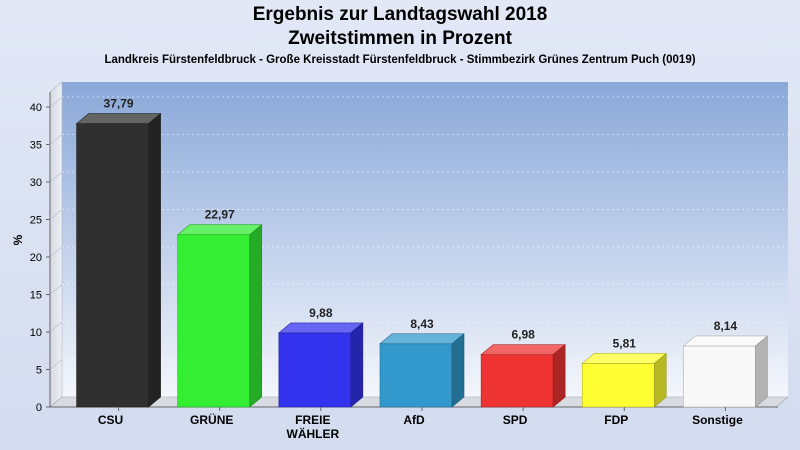 Image resolution: width=800 pixels, height=450 pixels. Describe the element at coordinates (211, 419) in the screenshot. I see `x-tick-label: GRÜNE` at that location.